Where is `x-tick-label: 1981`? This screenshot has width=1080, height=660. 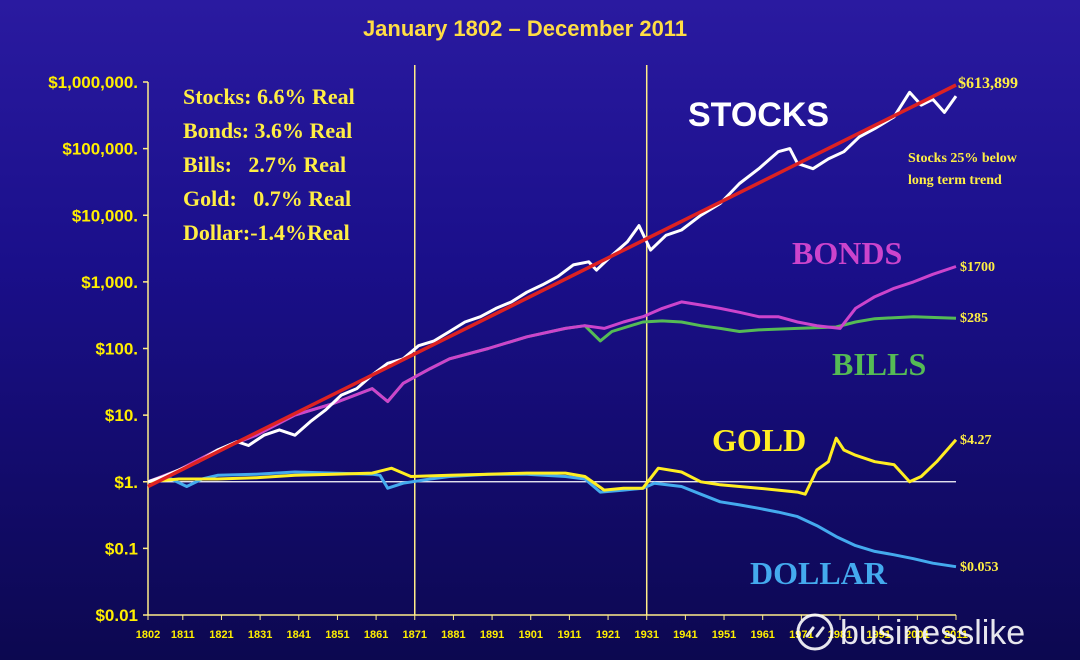
x-tick-label: 1981 is located at coordinates (840, 635).